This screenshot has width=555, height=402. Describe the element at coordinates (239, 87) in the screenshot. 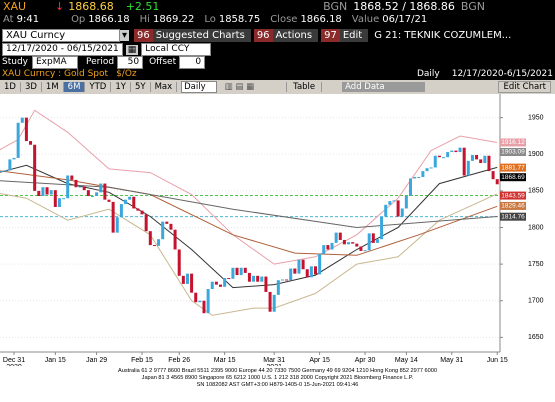

I see `toolbar-icons: ▥ ▤ ▦` at that location.